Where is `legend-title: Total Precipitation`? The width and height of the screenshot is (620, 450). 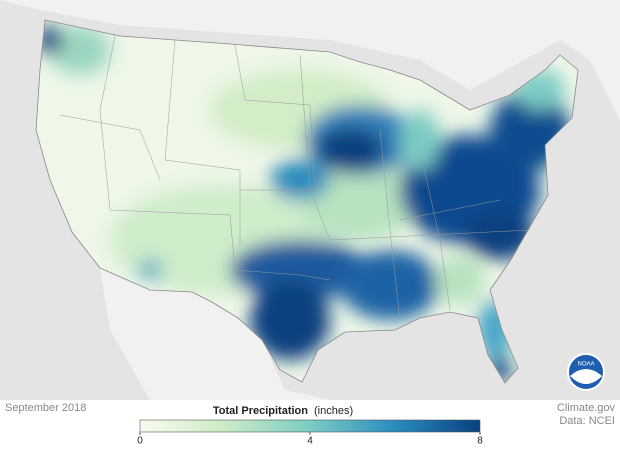
legend-title: Total Precipitation is located at coordinates (260, 411).